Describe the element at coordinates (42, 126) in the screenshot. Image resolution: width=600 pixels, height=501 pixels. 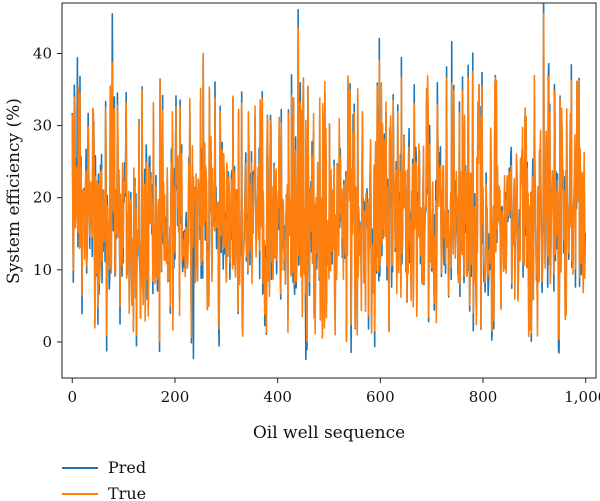
I see `y-tick-label: 30` at that location.